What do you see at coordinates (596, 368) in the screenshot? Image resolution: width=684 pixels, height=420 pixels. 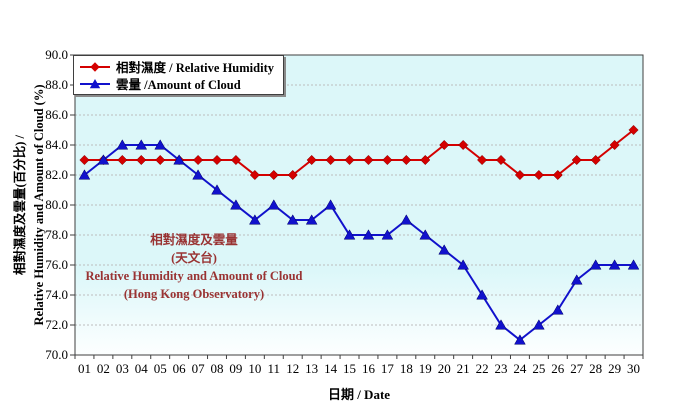 I see `x-tick-label: 28` at bounding box center [596, 368].